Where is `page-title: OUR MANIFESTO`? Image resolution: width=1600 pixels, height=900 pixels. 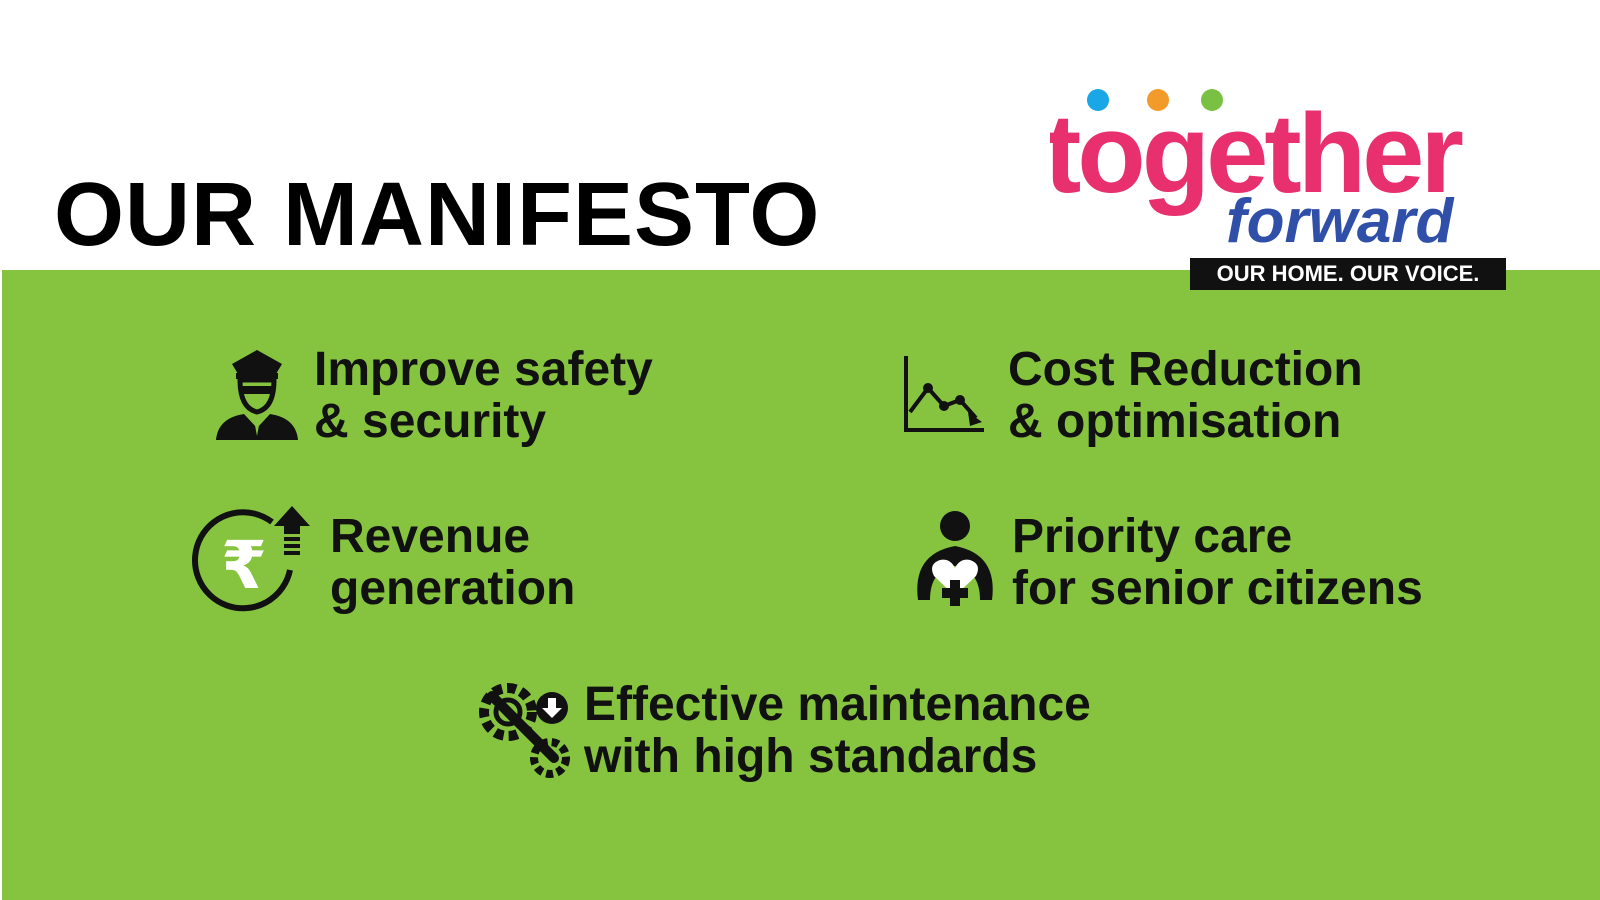
page-title: OUR MANIFESTO is located at coordinates (437, 215).